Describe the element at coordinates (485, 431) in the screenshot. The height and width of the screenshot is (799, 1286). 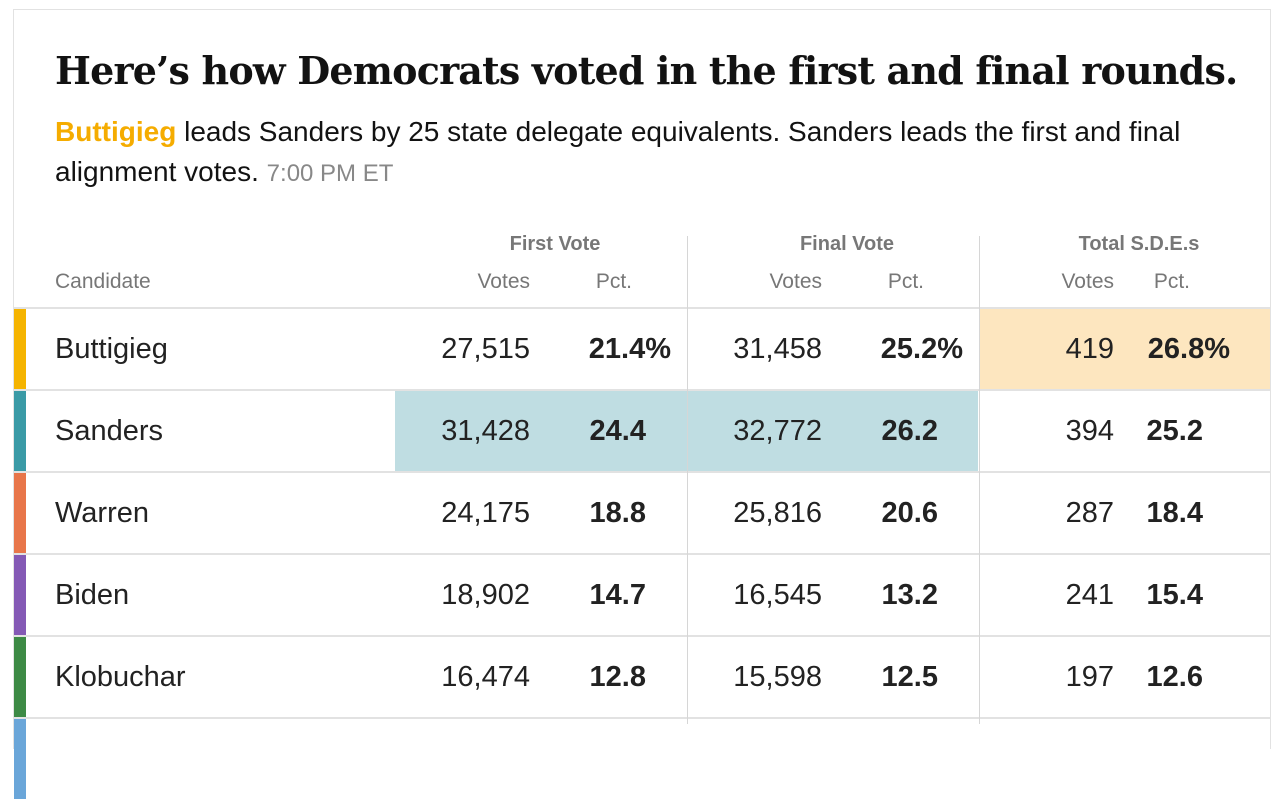
I see `first-votes: 31,428` at that location.